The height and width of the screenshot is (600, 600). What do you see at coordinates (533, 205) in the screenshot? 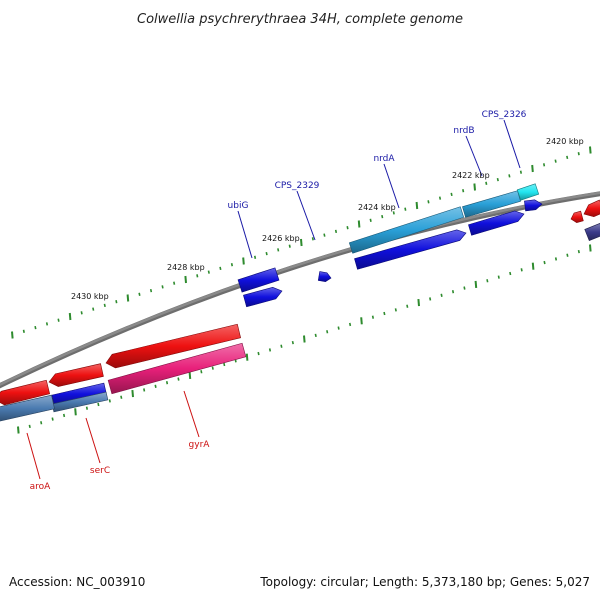
I see `gene-cps2327` at bounding box center [533, 205].